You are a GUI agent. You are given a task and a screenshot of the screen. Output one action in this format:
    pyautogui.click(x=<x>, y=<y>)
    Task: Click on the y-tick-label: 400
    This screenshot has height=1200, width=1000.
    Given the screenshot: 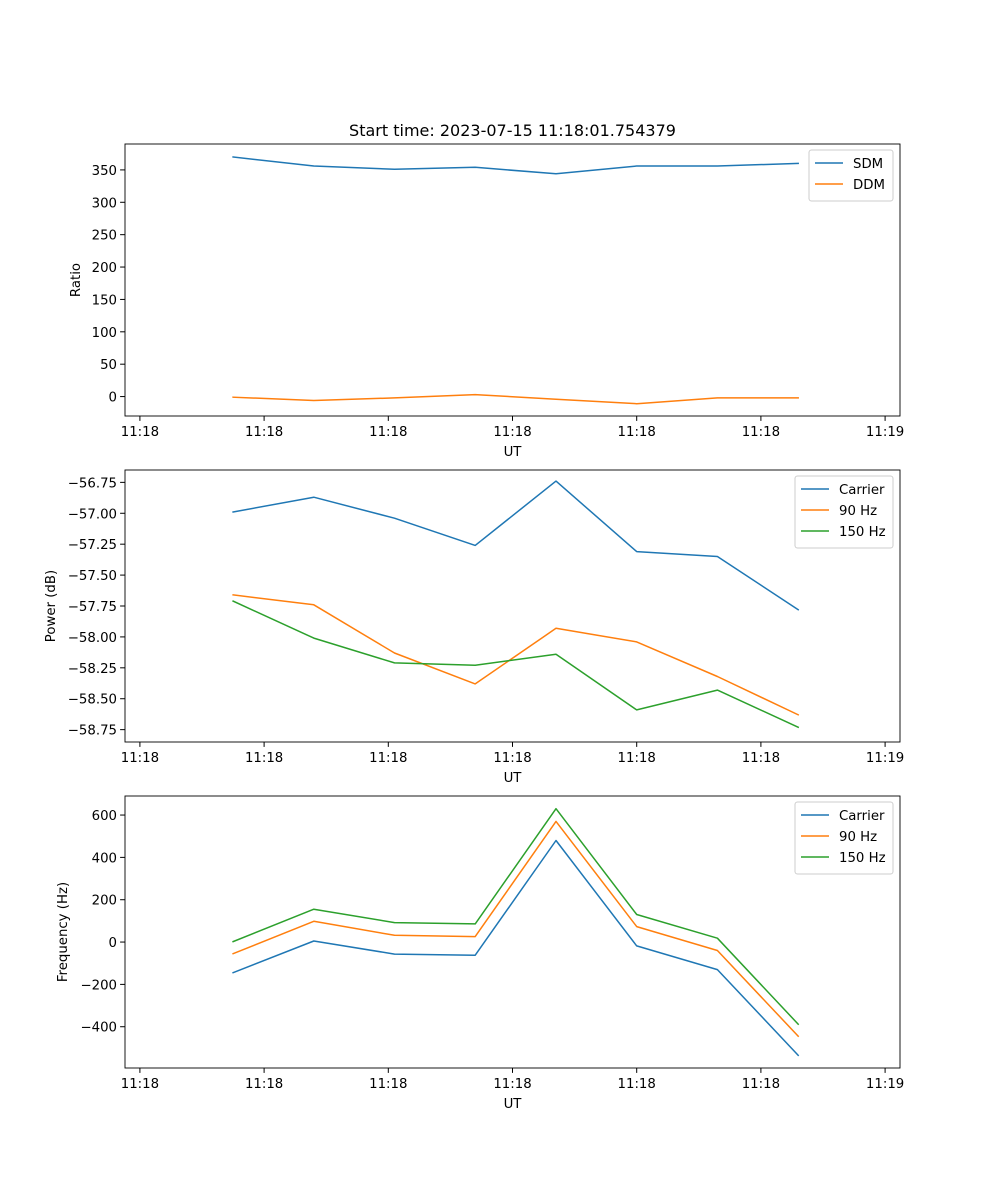 What is the action you would take?
    pyautogui.click(x=104, y=858)
    